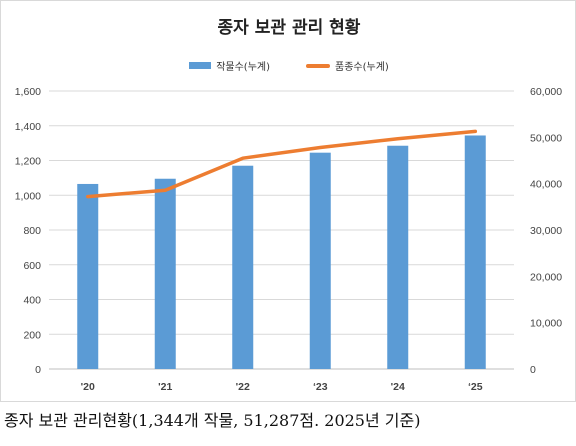  What do you see at coordinates (546, 277) in the screenshot?
I see `y-right-tick-label: 20,000` at bounding box center [546, 277].